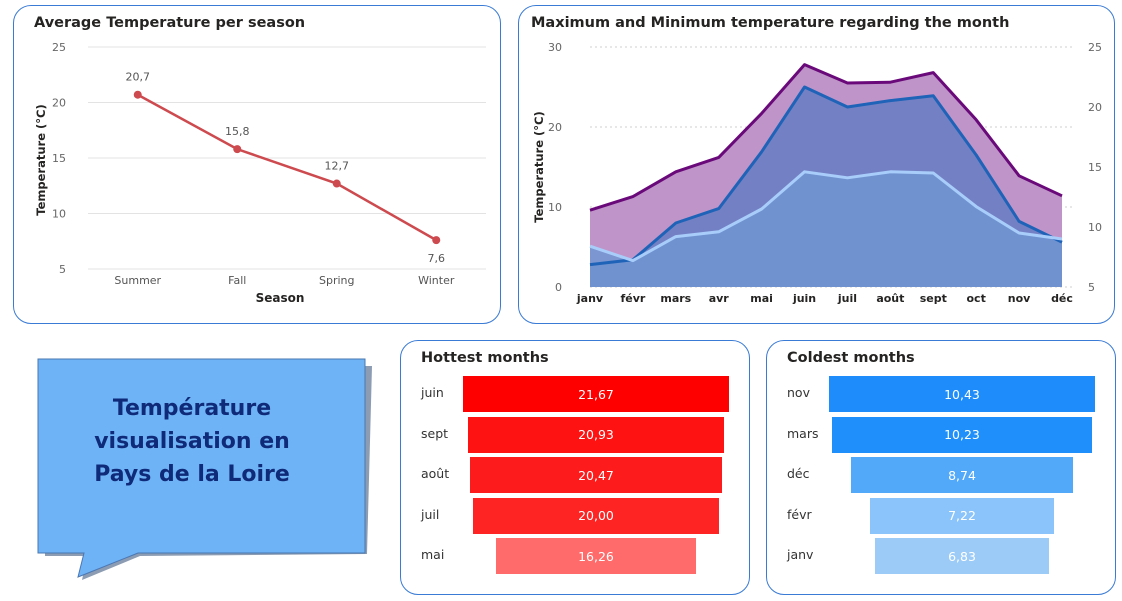 This screenshot has width=1122, height=601. I want to click on season-chart-title: Average Temperature per season, so click(170, 23).